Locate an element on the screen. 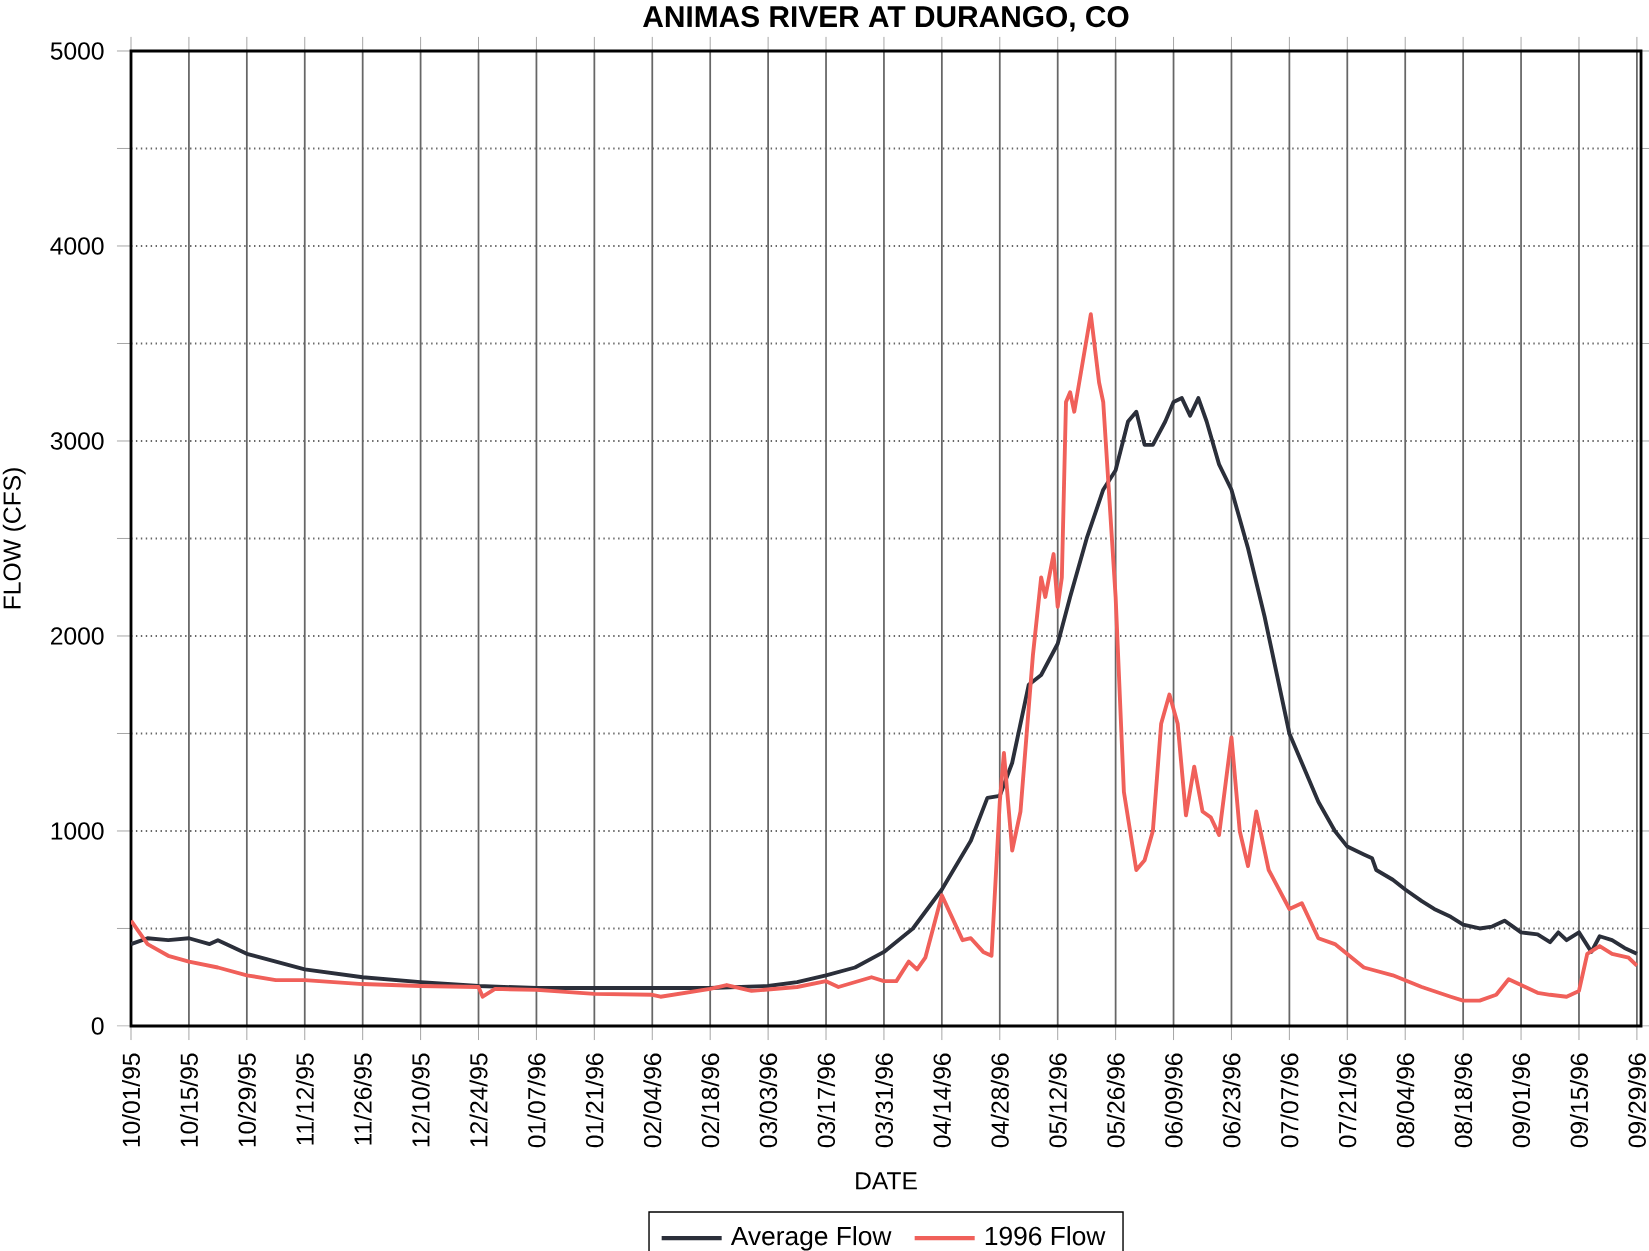 This screenshot has width=1649, height=1251. x-tick-label: 09/01/96 is located at coordinates (1521, 1100).